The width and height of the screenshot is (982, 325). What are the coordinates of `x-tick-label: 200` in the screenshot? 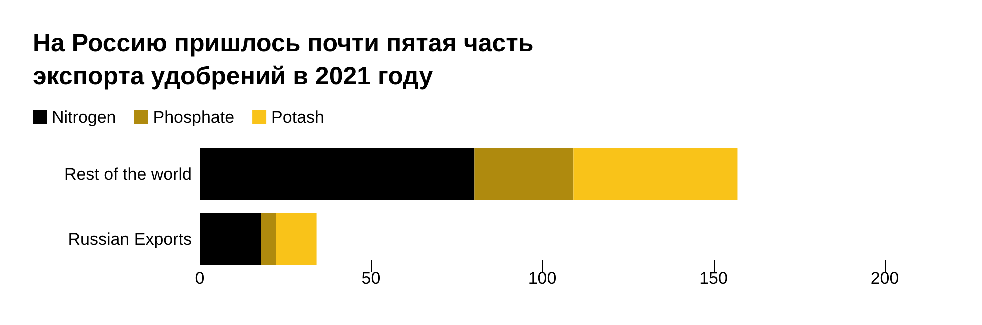 It's located at (885, 278).